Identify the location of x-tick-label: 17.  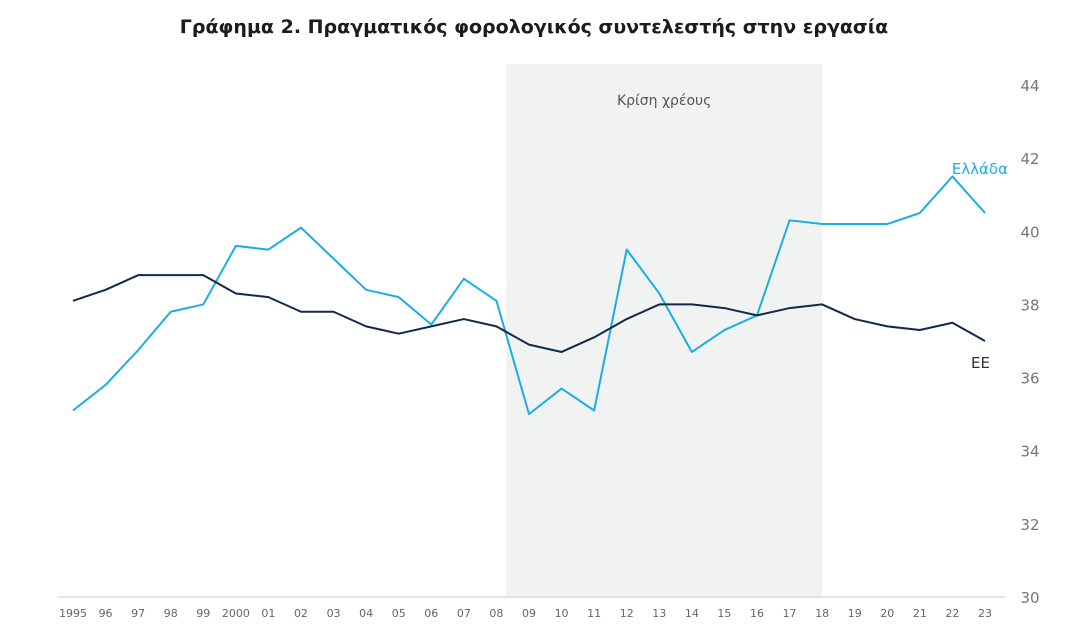
(790, 613).